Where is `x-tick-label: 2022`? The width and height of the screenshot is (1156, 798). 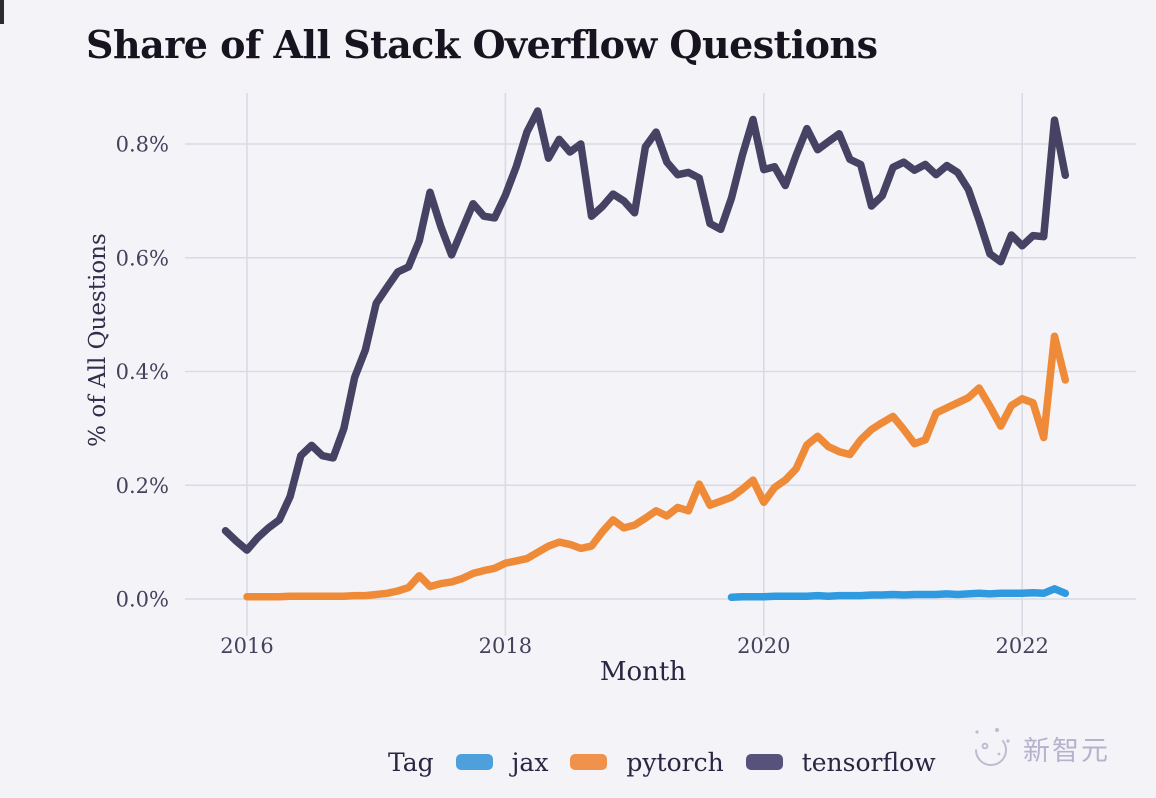
x-tick-label: 2022 is located at coordinates (1021, 646).